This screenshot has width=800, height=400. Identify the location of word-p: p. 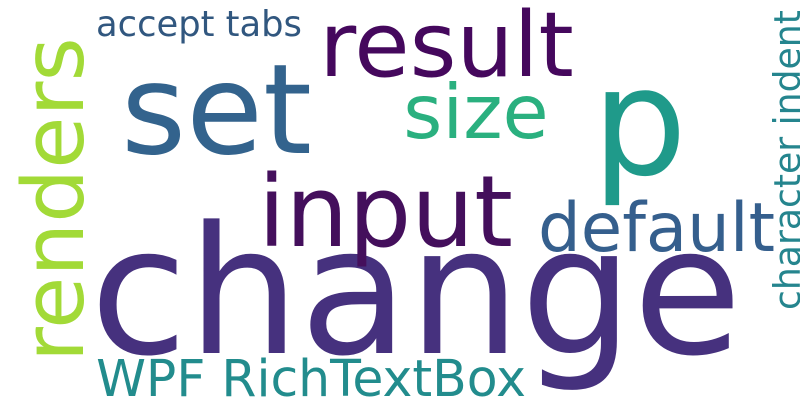
(639, 123).